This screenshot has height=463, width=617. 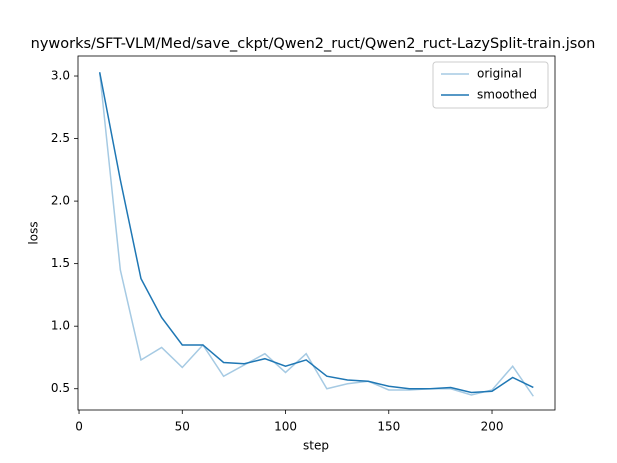 I want to click on x-tick-label: 150, so click(x=388, y=427).